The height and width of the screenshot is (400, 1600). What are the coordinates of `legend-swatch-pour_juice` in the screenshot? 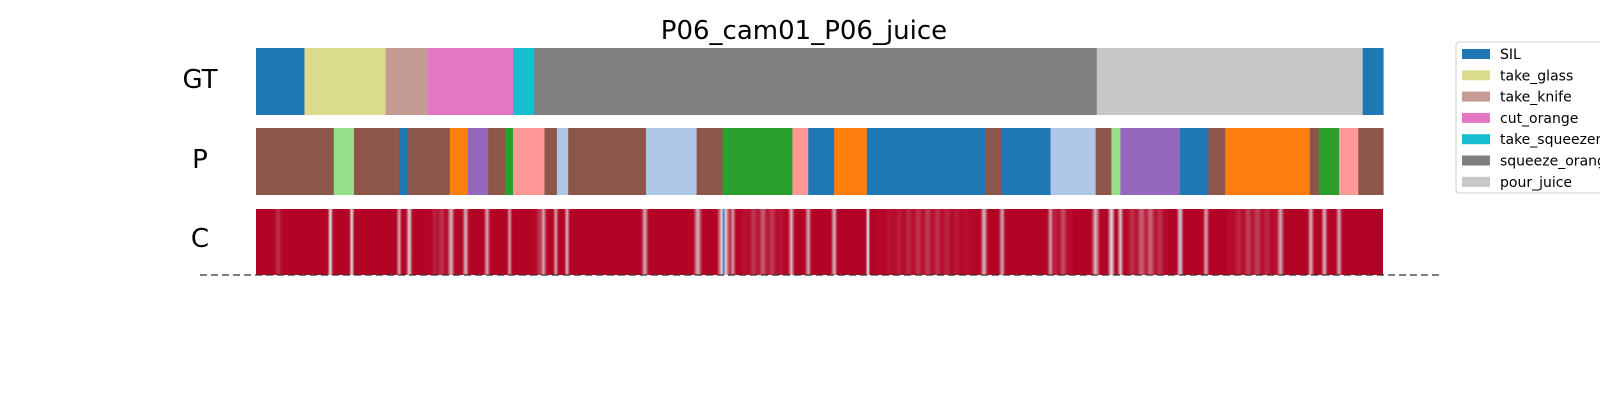 It's located at (1476, 181).